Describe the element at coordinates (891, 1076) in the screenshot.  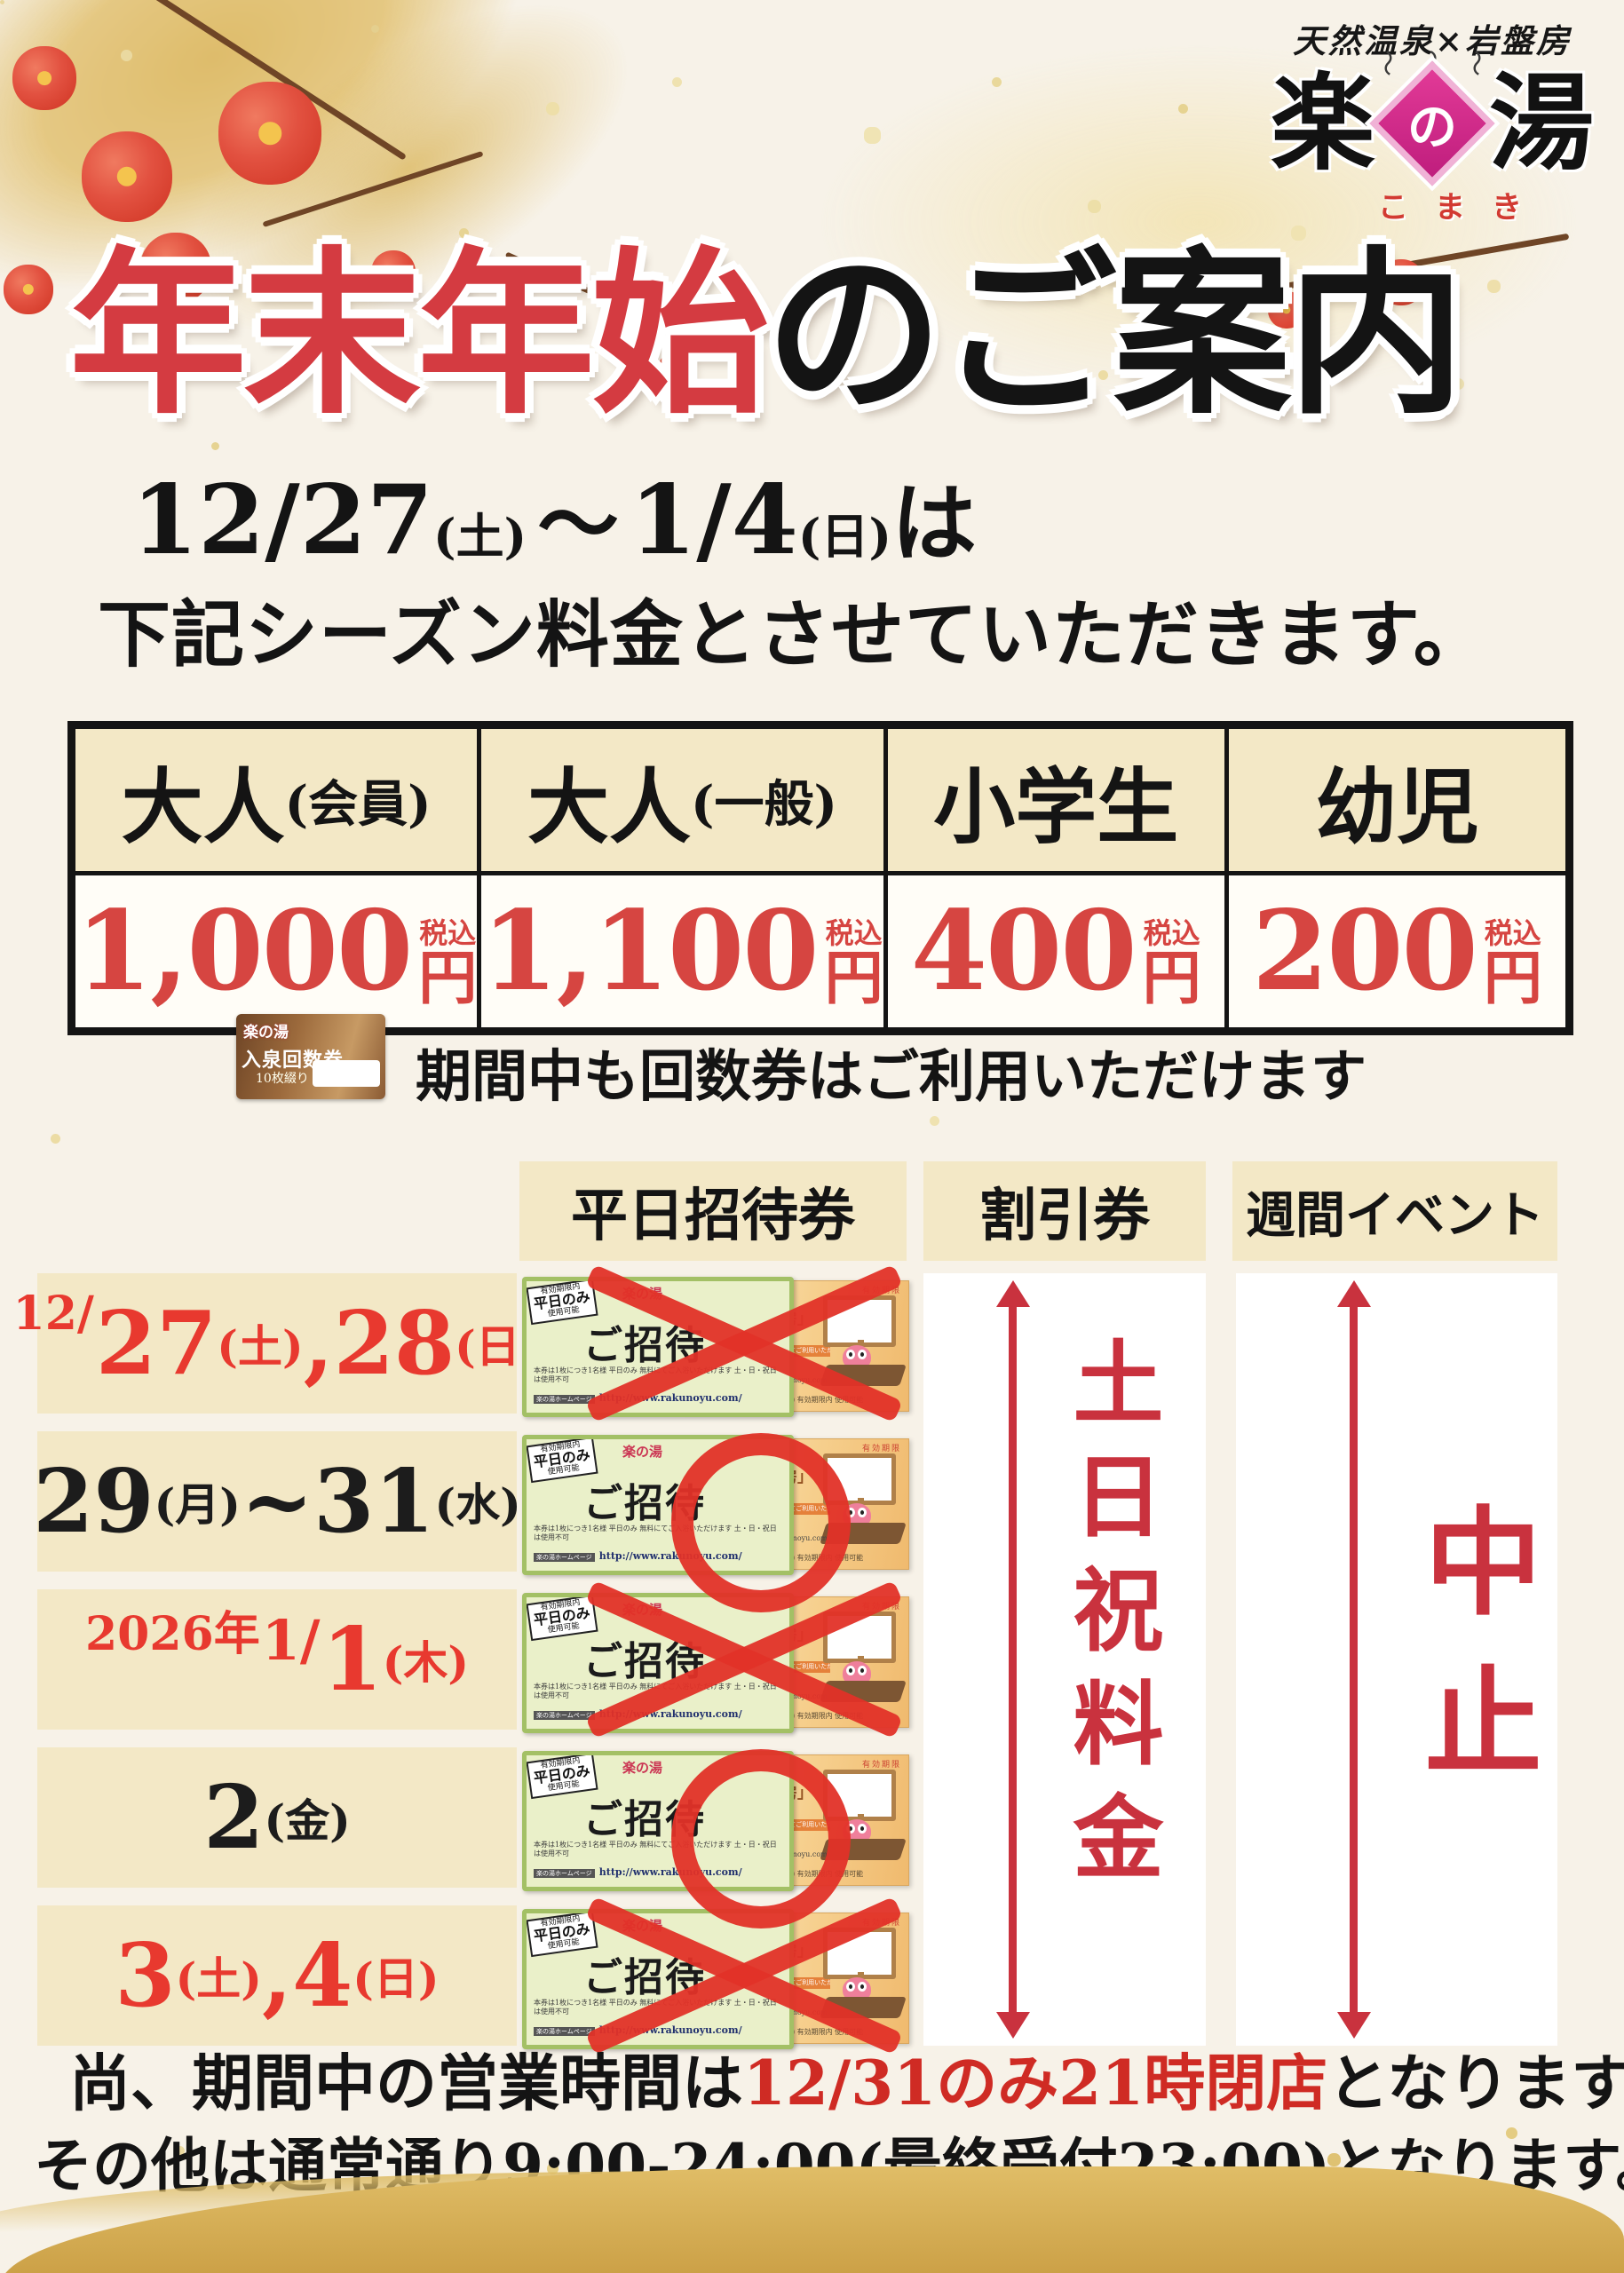
I see `kaisuken-note: 期間中も回数券はご利用いただけます` at that location.